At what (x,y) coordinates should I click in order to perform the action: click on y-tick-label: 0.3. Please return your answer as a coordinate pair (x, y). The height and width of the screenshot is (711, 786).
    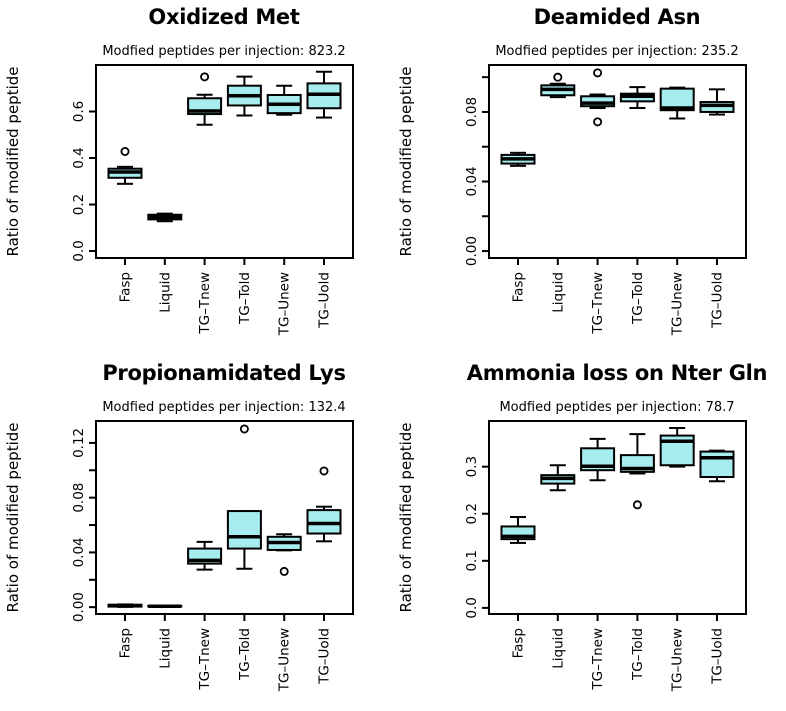
    Looking at the image, I should click on (472, 466).